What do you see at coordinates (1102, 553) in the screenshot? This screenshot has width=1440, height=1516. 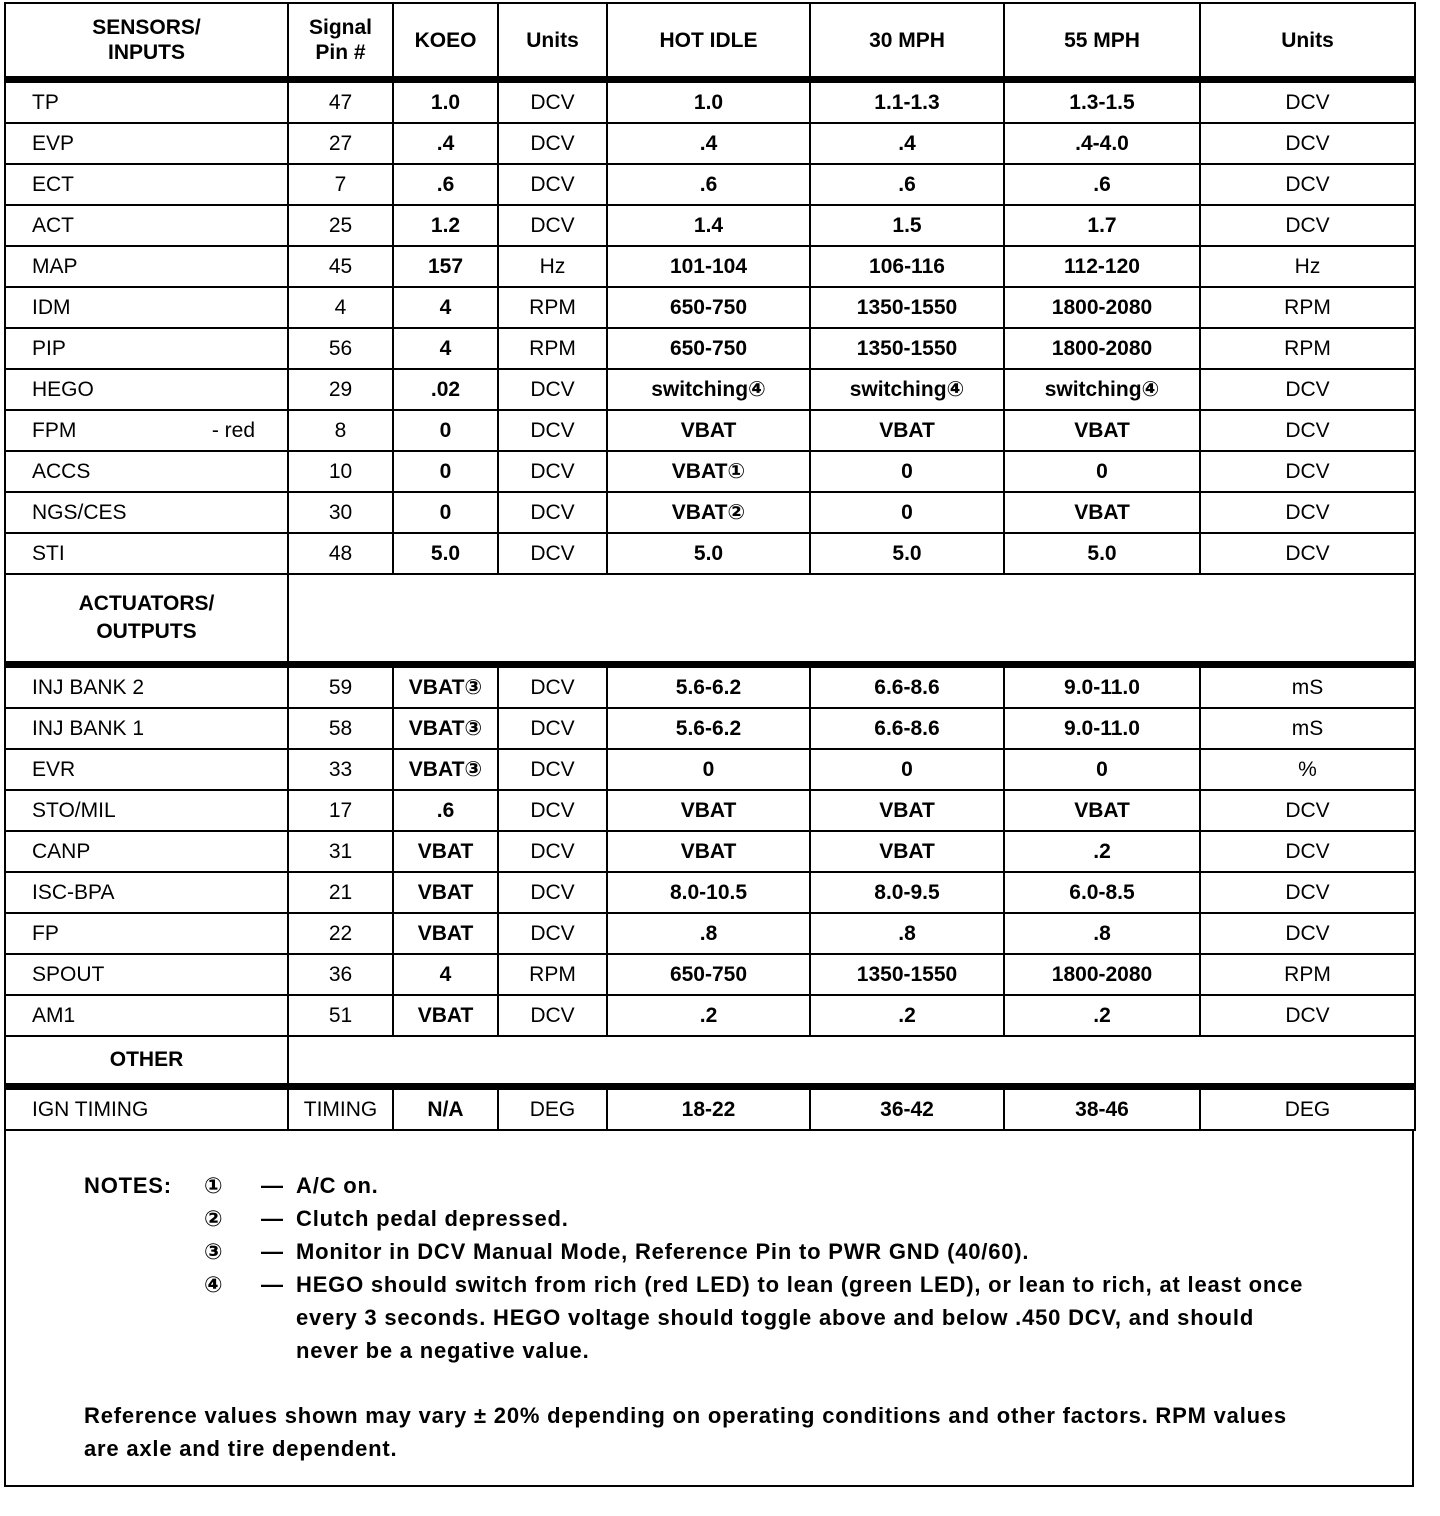 I see `cell-text: 5.0` at bounding box center [1102, 553].